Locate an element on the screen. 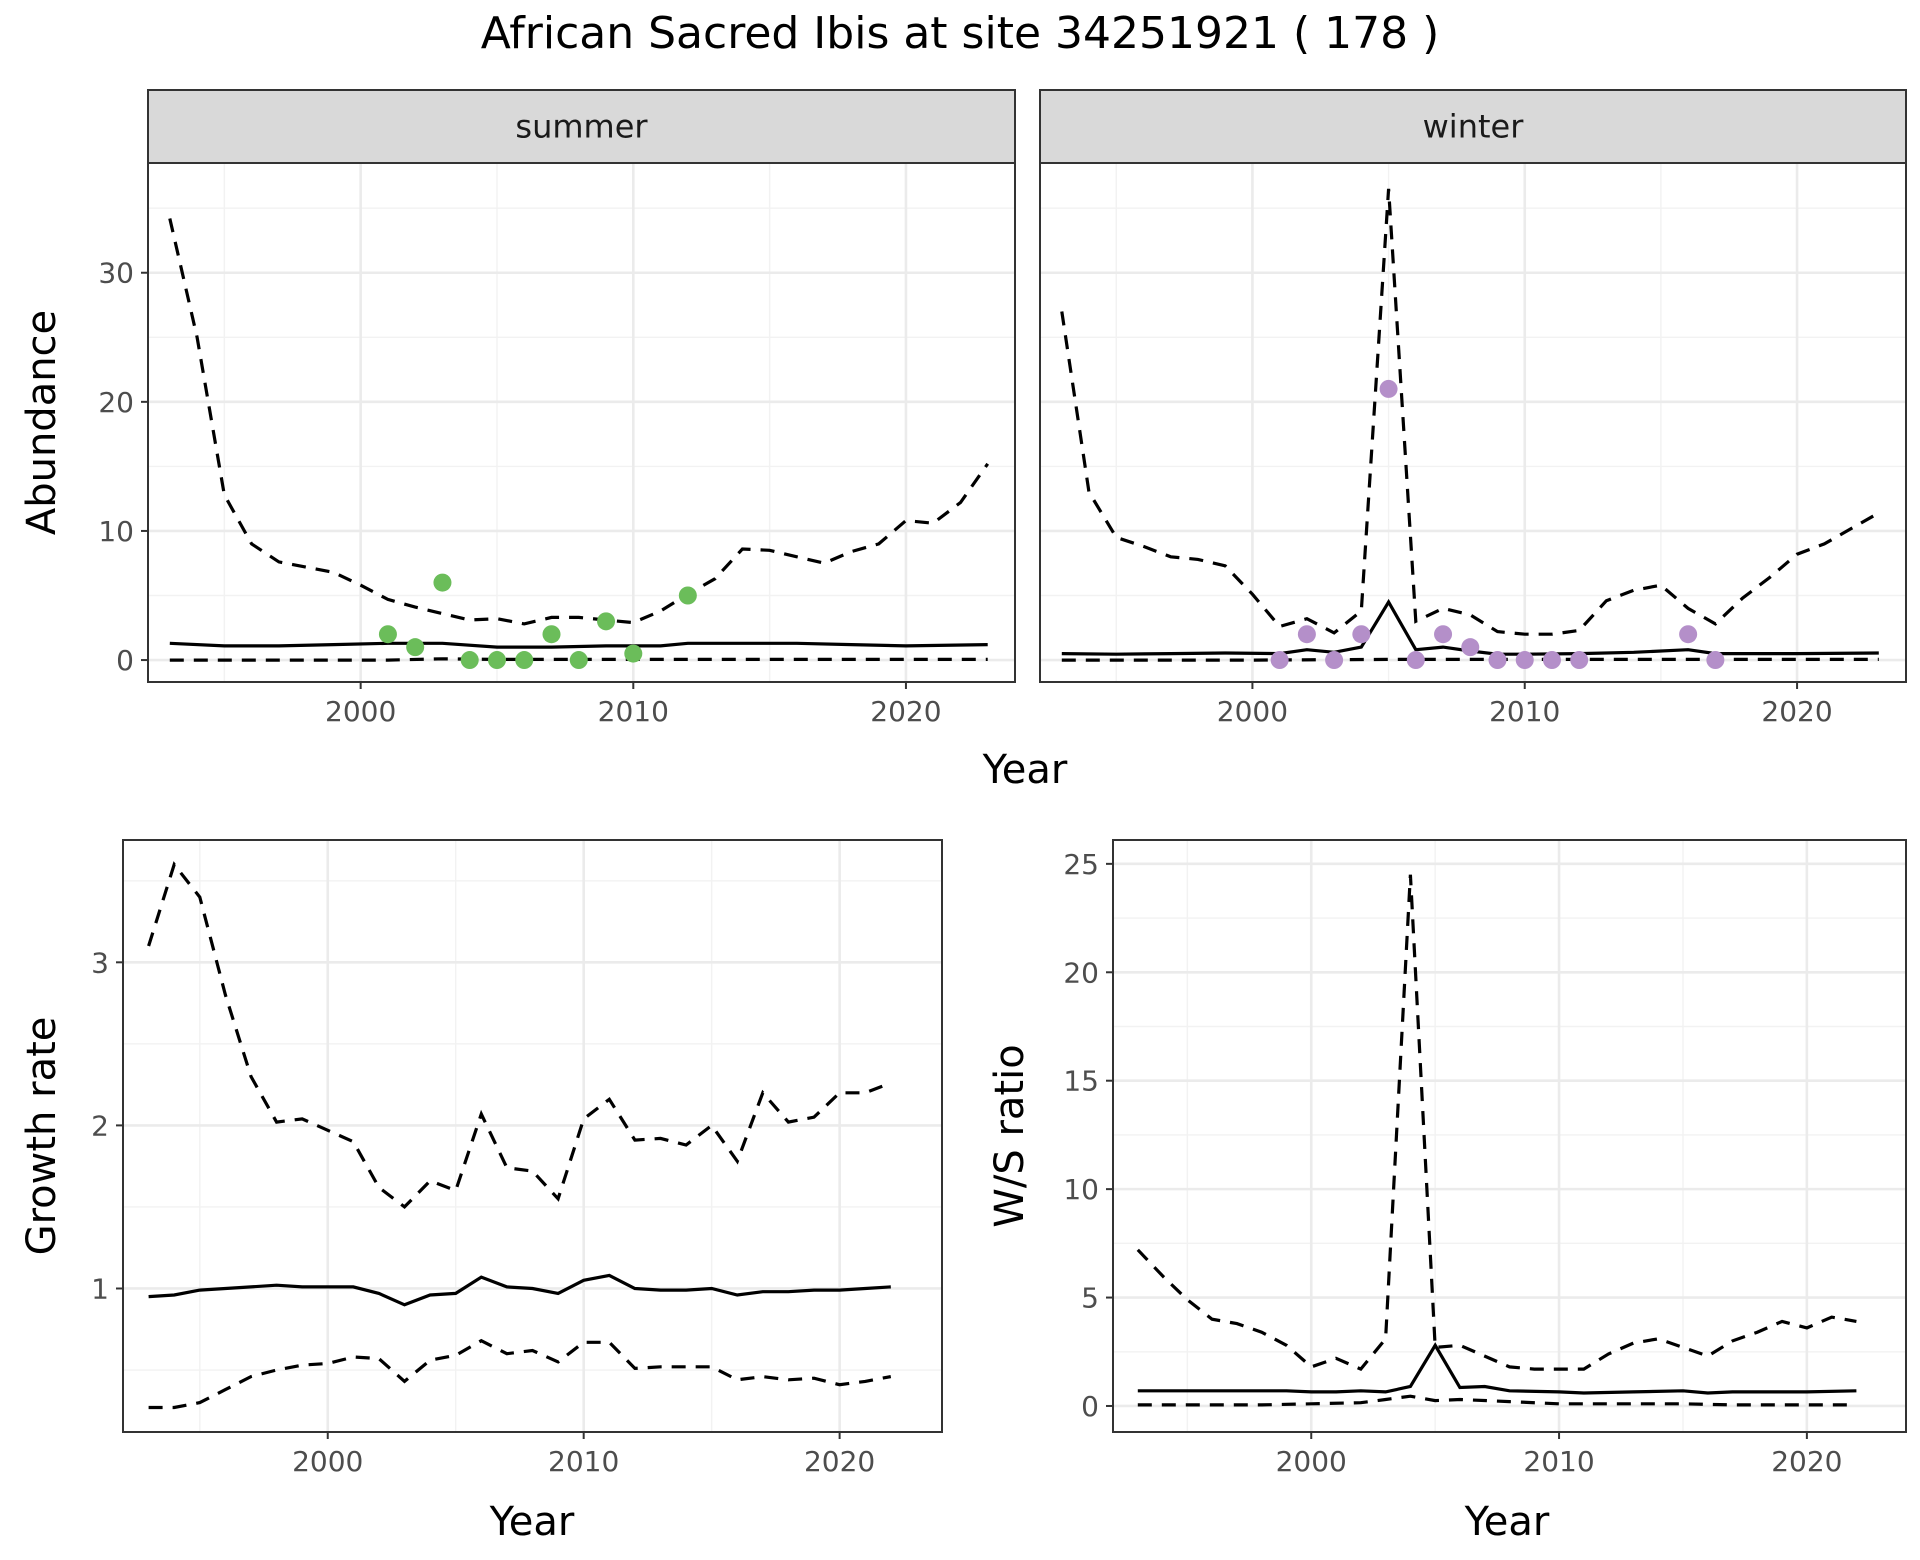 This screenshot has height=1560, width=1920. facet-strip-label: winter is located at coordinates (1474, 127).